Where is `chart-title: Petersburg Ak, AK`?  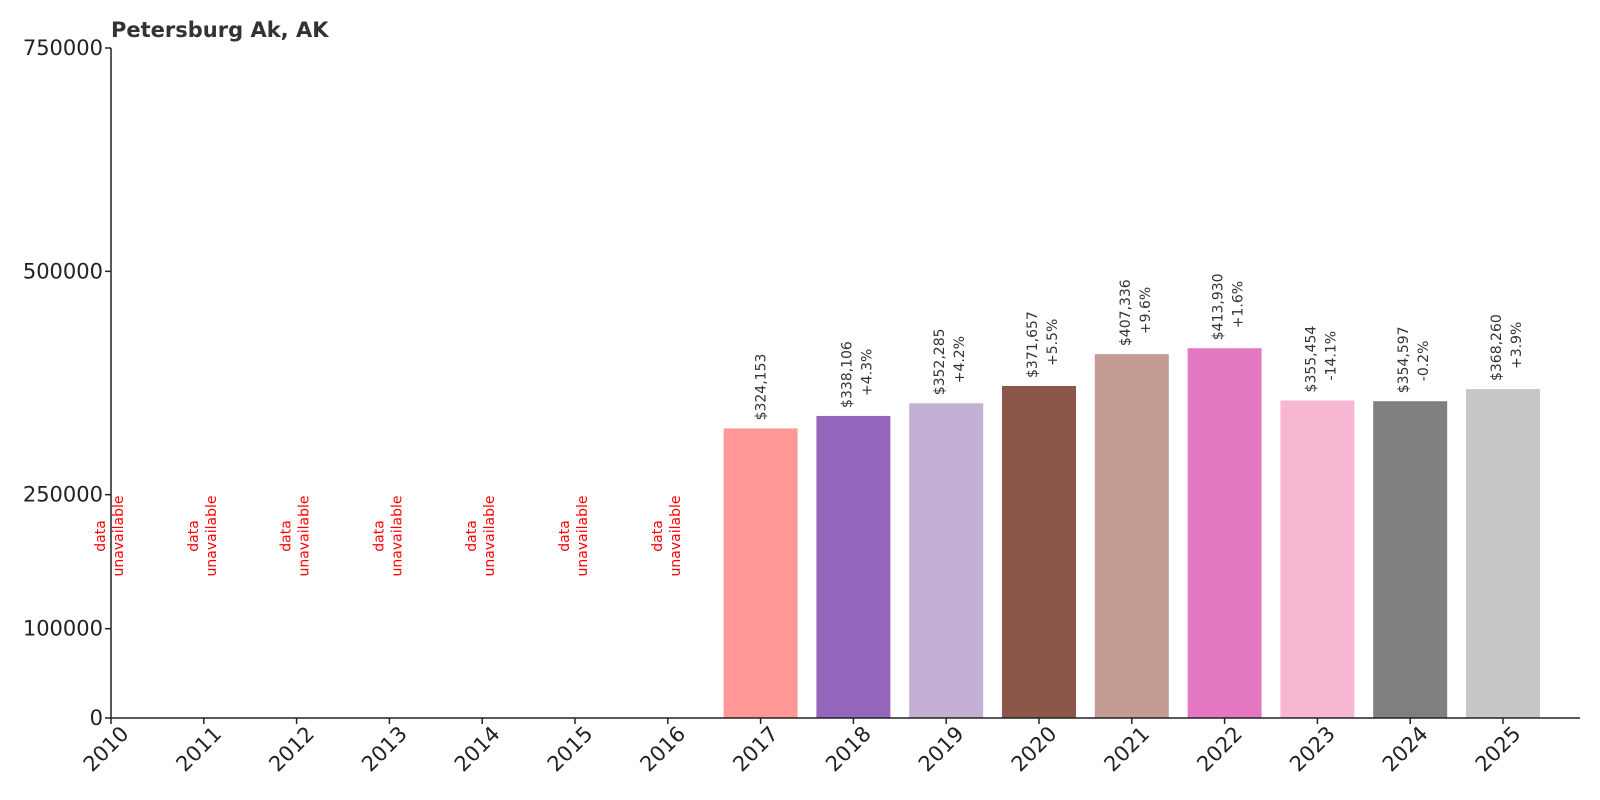
chart-title: Petersburg Ak, AK is located at coordinates (220, 30).